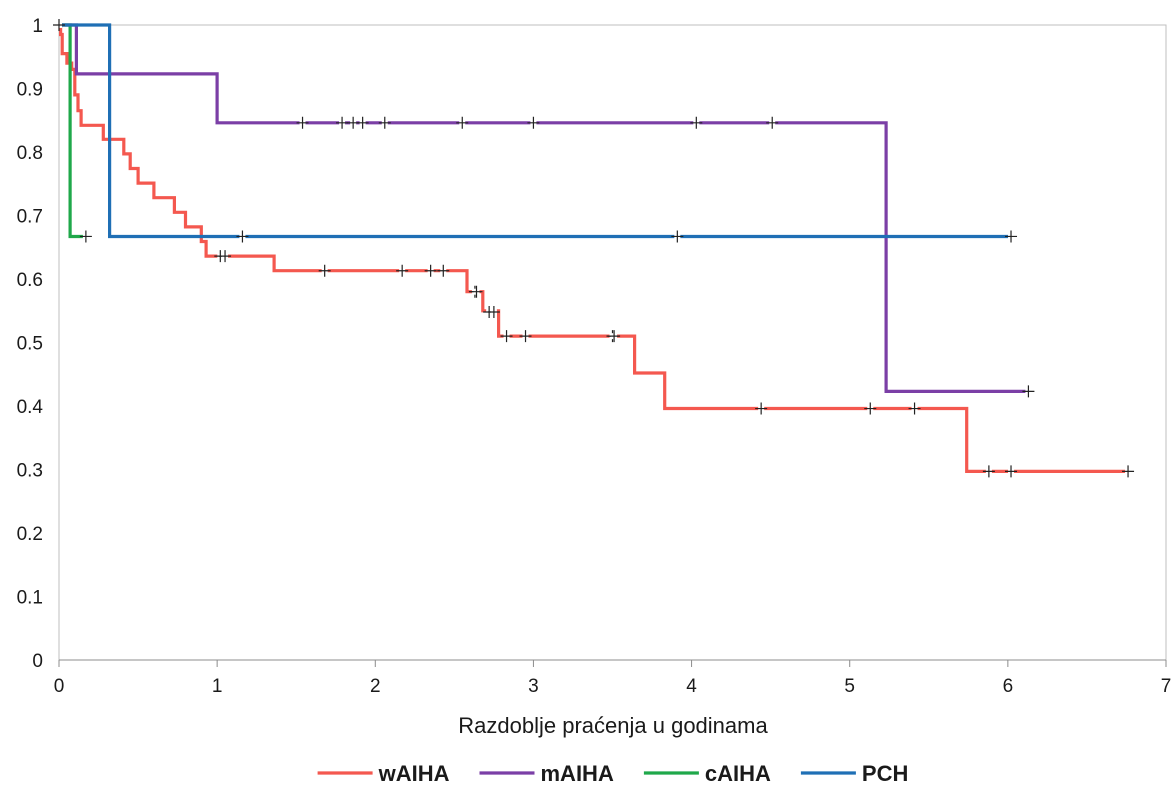  What do you see at coordinates (217, 686) in the screenshot?
I see `x-tick-label: 1` at bounding box center [217, 686].